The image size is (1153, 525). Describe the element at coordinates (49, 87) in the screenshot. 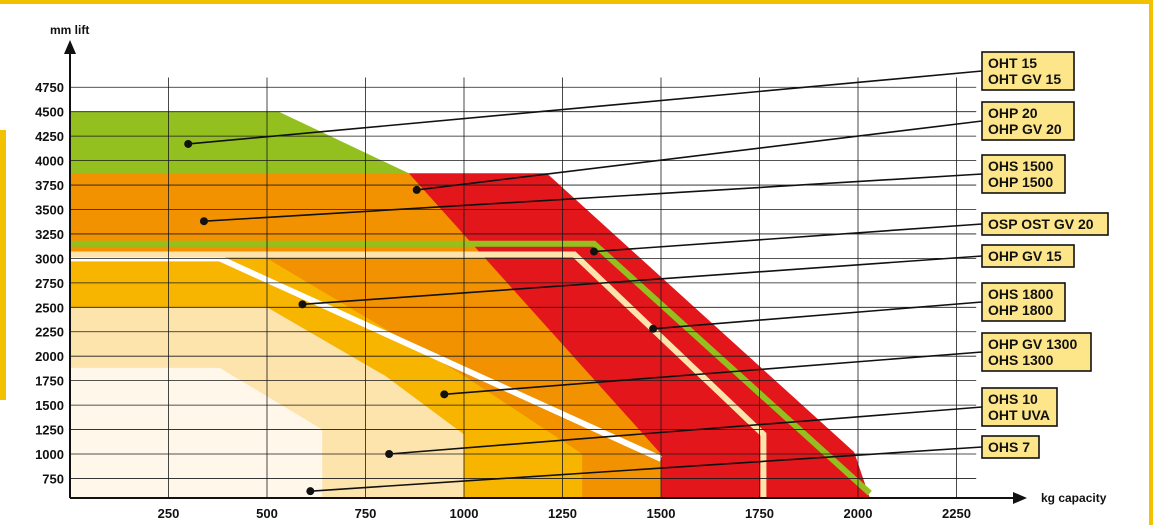

I see `y-tick-label-16: 4750` at that location.